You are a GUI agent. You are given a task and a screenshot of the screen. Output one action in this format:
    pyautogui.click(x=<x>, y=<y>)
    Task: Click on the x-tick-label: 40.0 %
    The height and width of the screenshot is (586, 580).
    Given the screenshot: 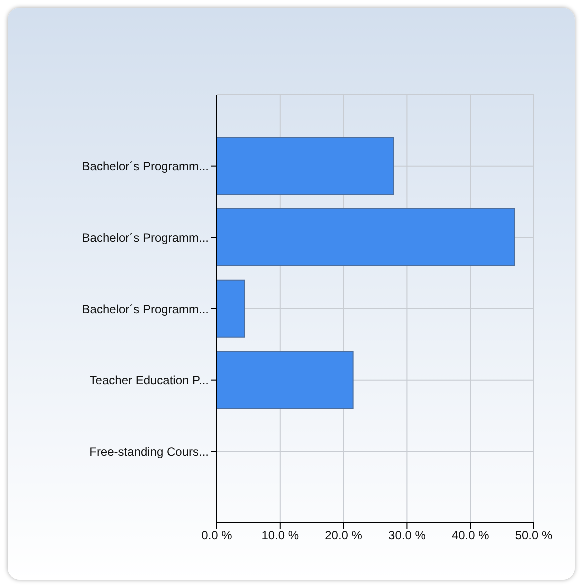 What is the action you would take?
    pyautogui.click(x=471, y=535)
    